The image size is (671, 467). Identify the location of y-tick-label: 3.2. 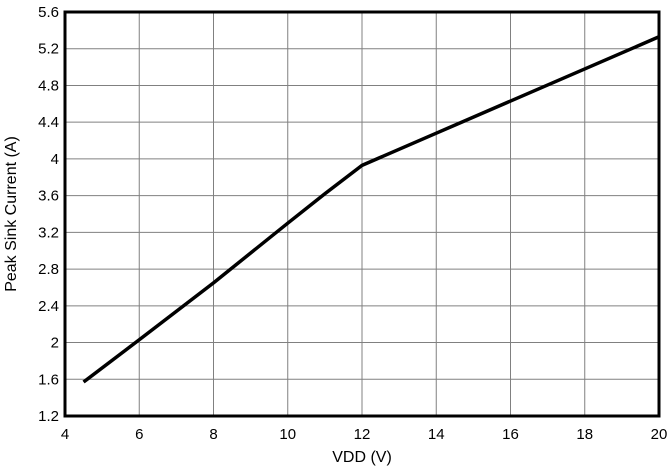
(48, 232).